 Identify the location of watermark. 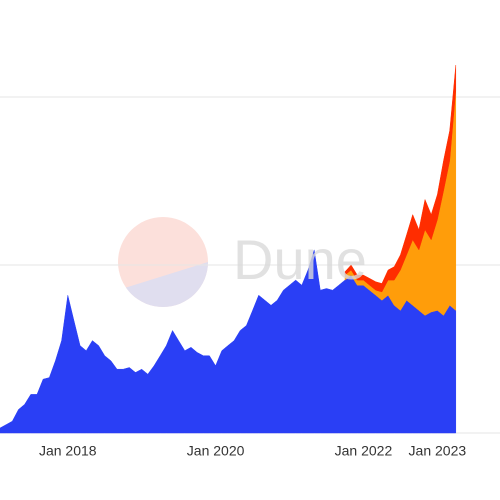
(163, 262).